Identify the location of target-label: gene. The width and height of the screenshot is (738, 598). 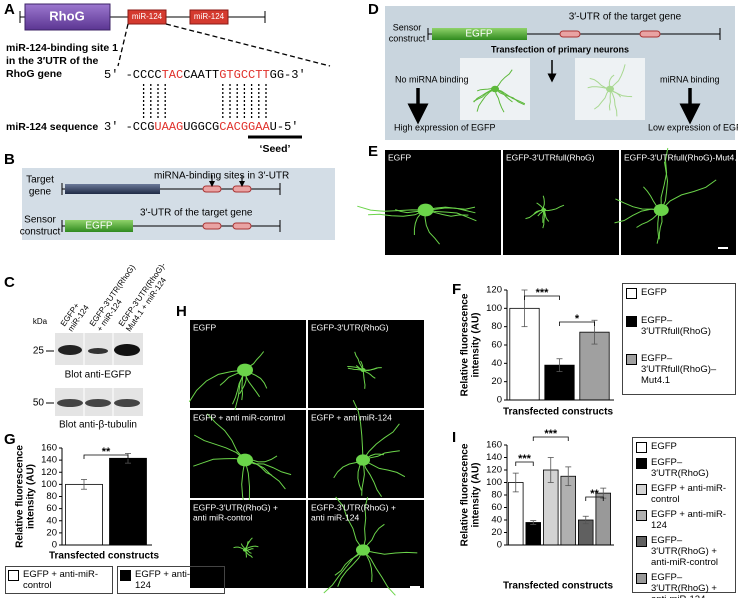
(40, 192).